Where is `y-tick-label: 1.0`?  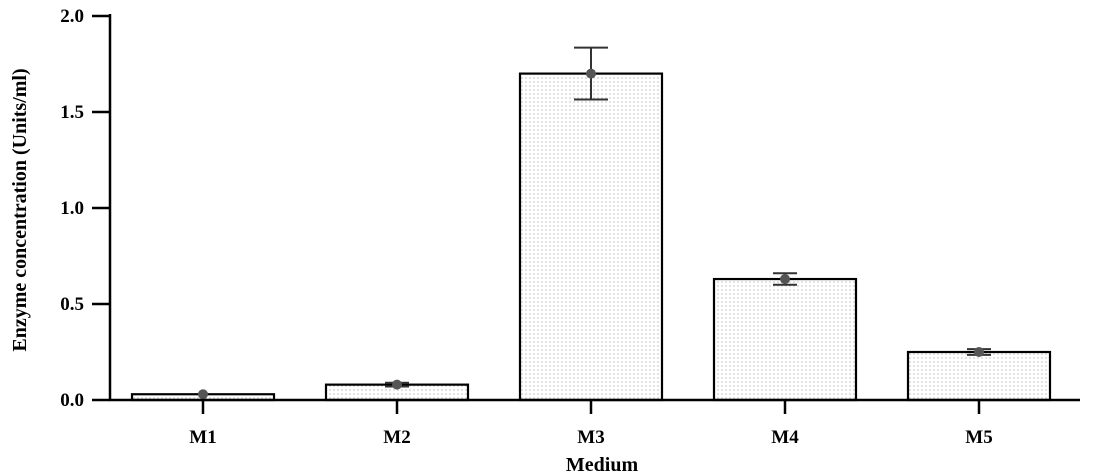
y-tick-label: 1.0 is located at coordinates (72, 208).